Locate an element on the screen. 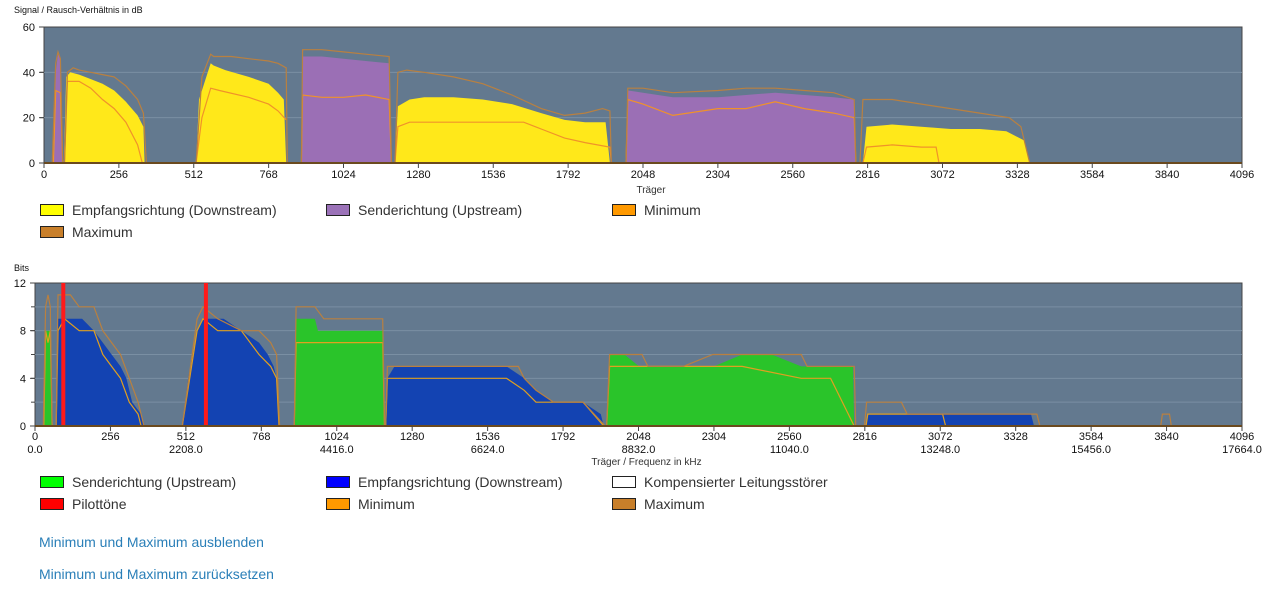 The height and width of the screenshot is (598, 1276). x-tick-freq-label: 2208.0 is located at coordinates (186, 450).